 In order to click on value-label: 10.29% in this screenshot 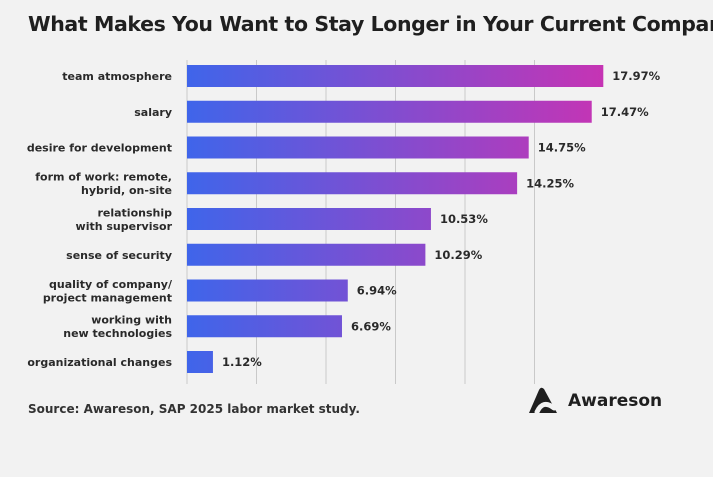, I will do `click(458, 255)`.